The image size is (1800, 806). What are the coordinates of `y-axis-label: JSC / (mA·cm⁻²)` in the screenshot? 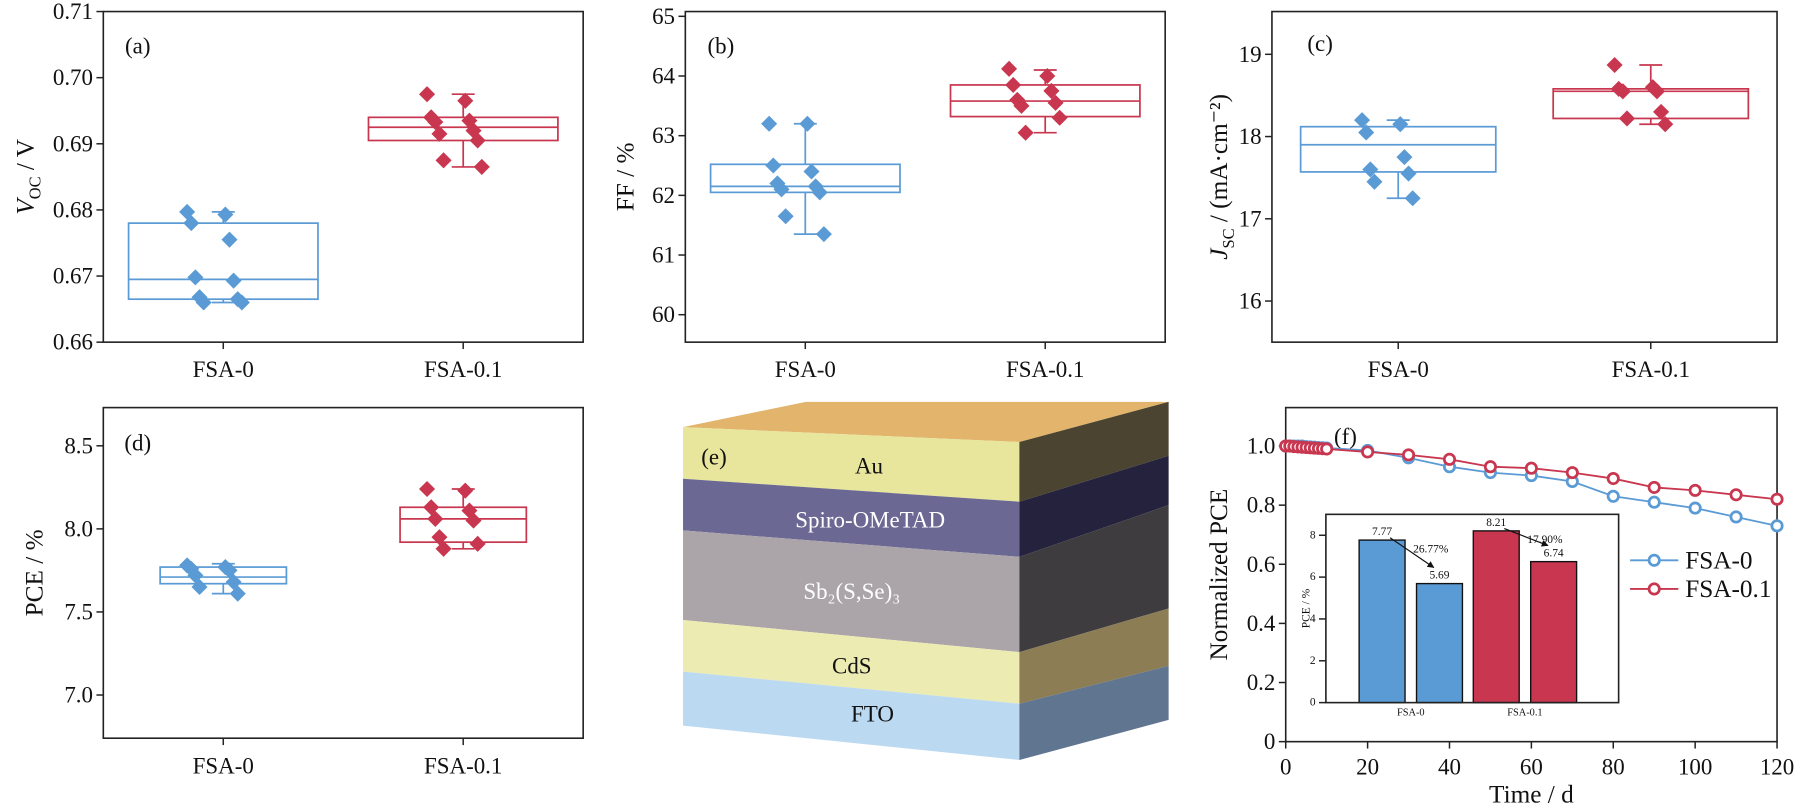 It's located at (1221, 177).